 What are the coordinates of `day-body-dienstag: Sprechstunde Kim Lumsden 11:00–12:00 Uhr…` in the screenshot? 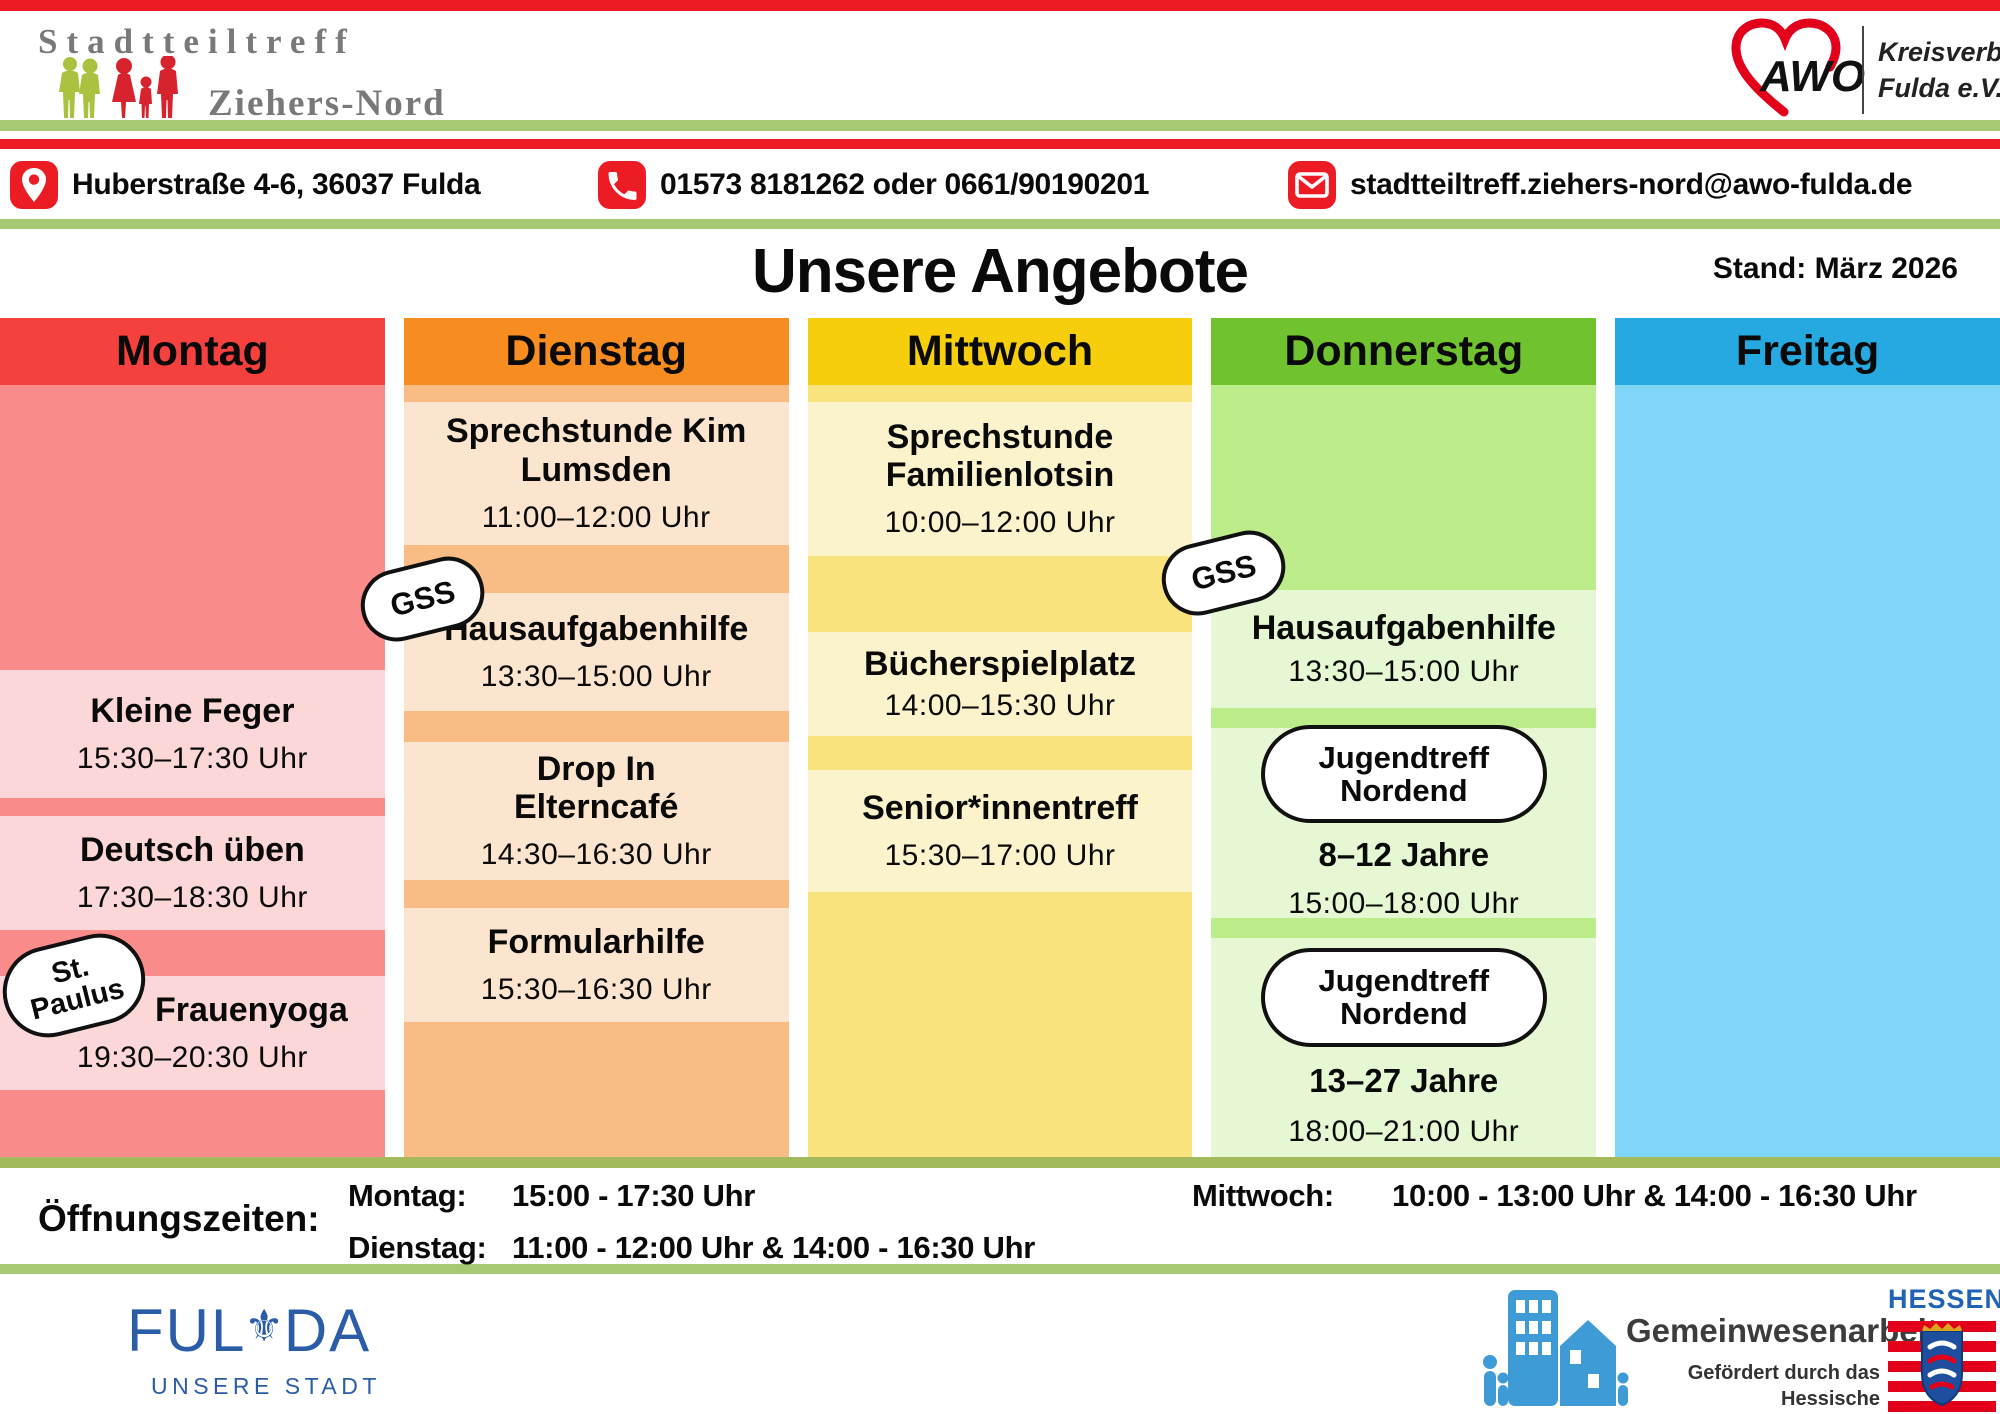 It's located at (570, 771).